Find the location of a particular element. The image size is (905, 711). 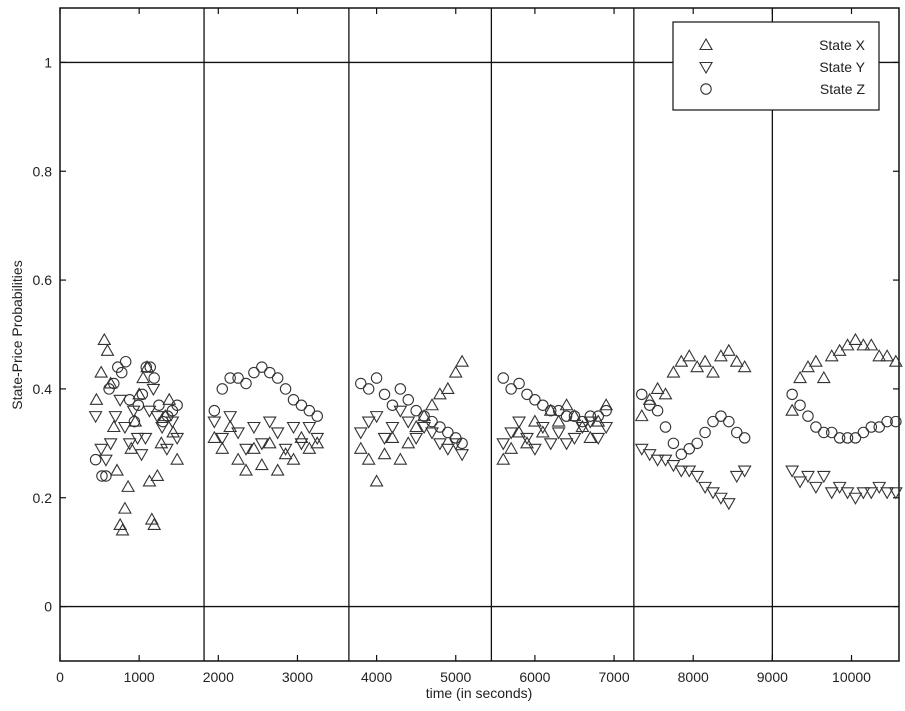

legend-box is located at coordinates (776, 66).